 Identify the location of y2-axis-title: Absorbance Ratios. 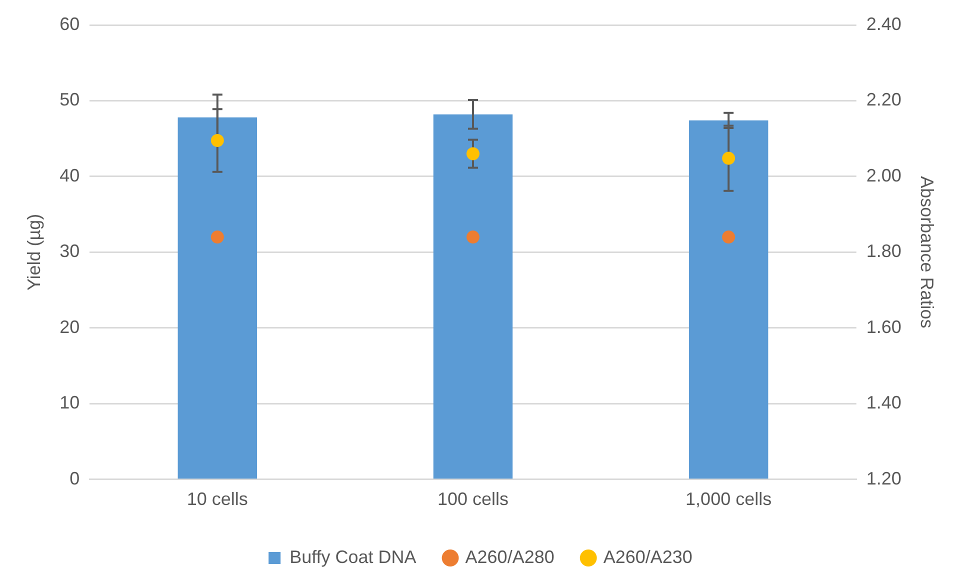
(927, 252).